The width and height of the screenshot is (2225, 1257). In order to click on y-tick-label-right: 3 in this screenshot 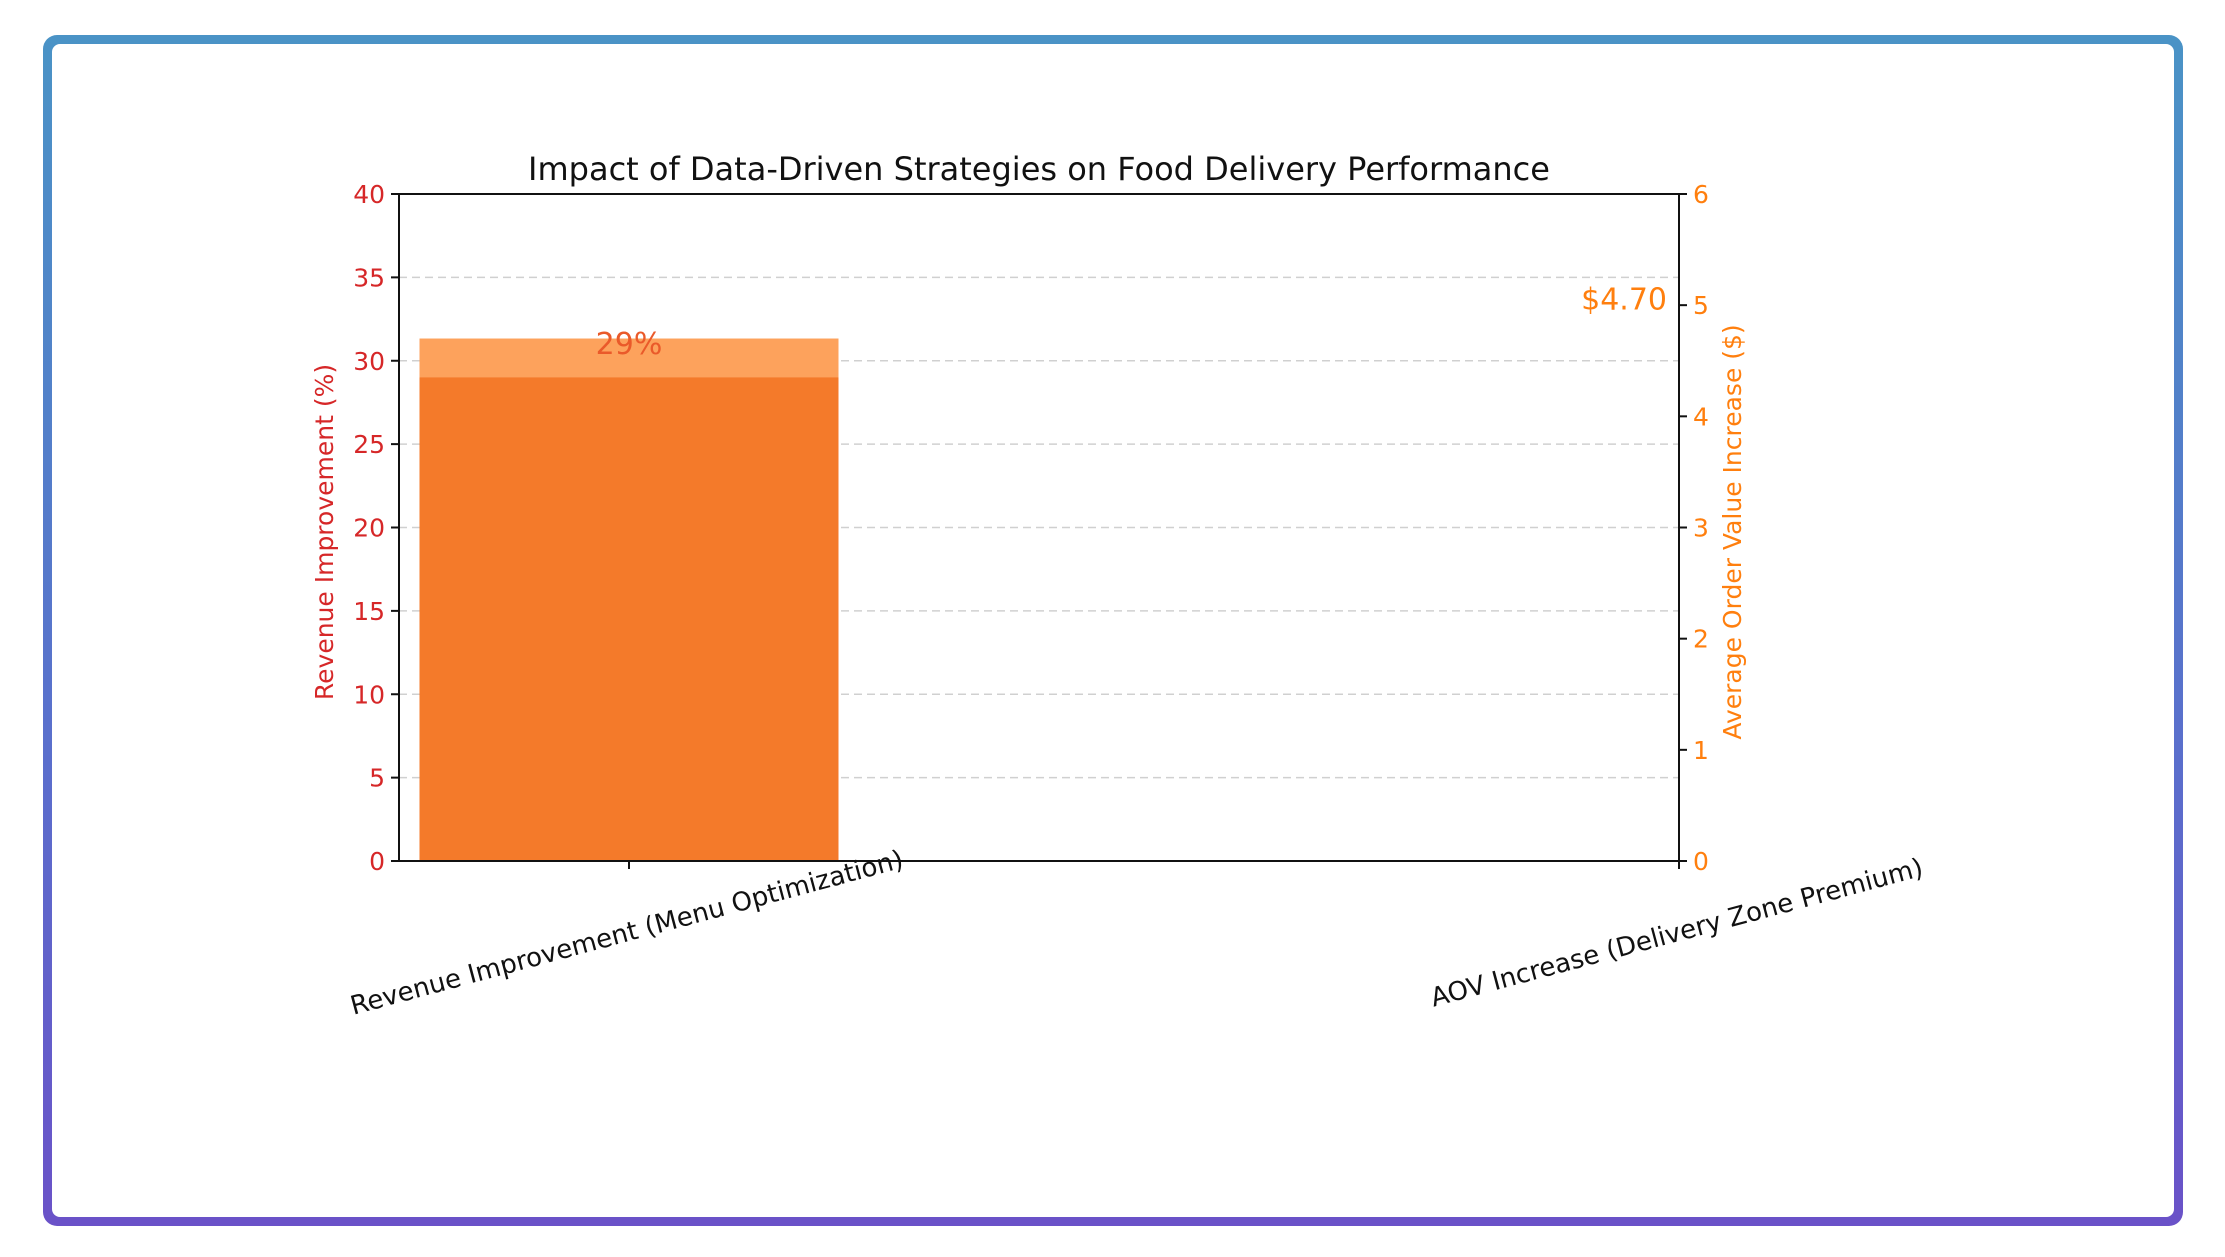, I will do `click(1701, 528)`.